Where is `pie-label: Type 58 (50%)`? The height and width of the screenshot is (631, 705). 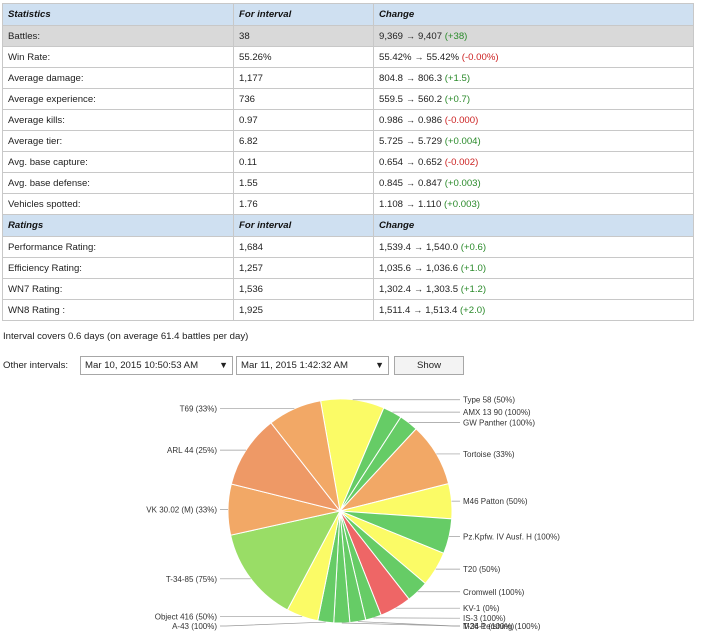
pie-label: Type 58 (50%) is located at coordinates (489, 400).